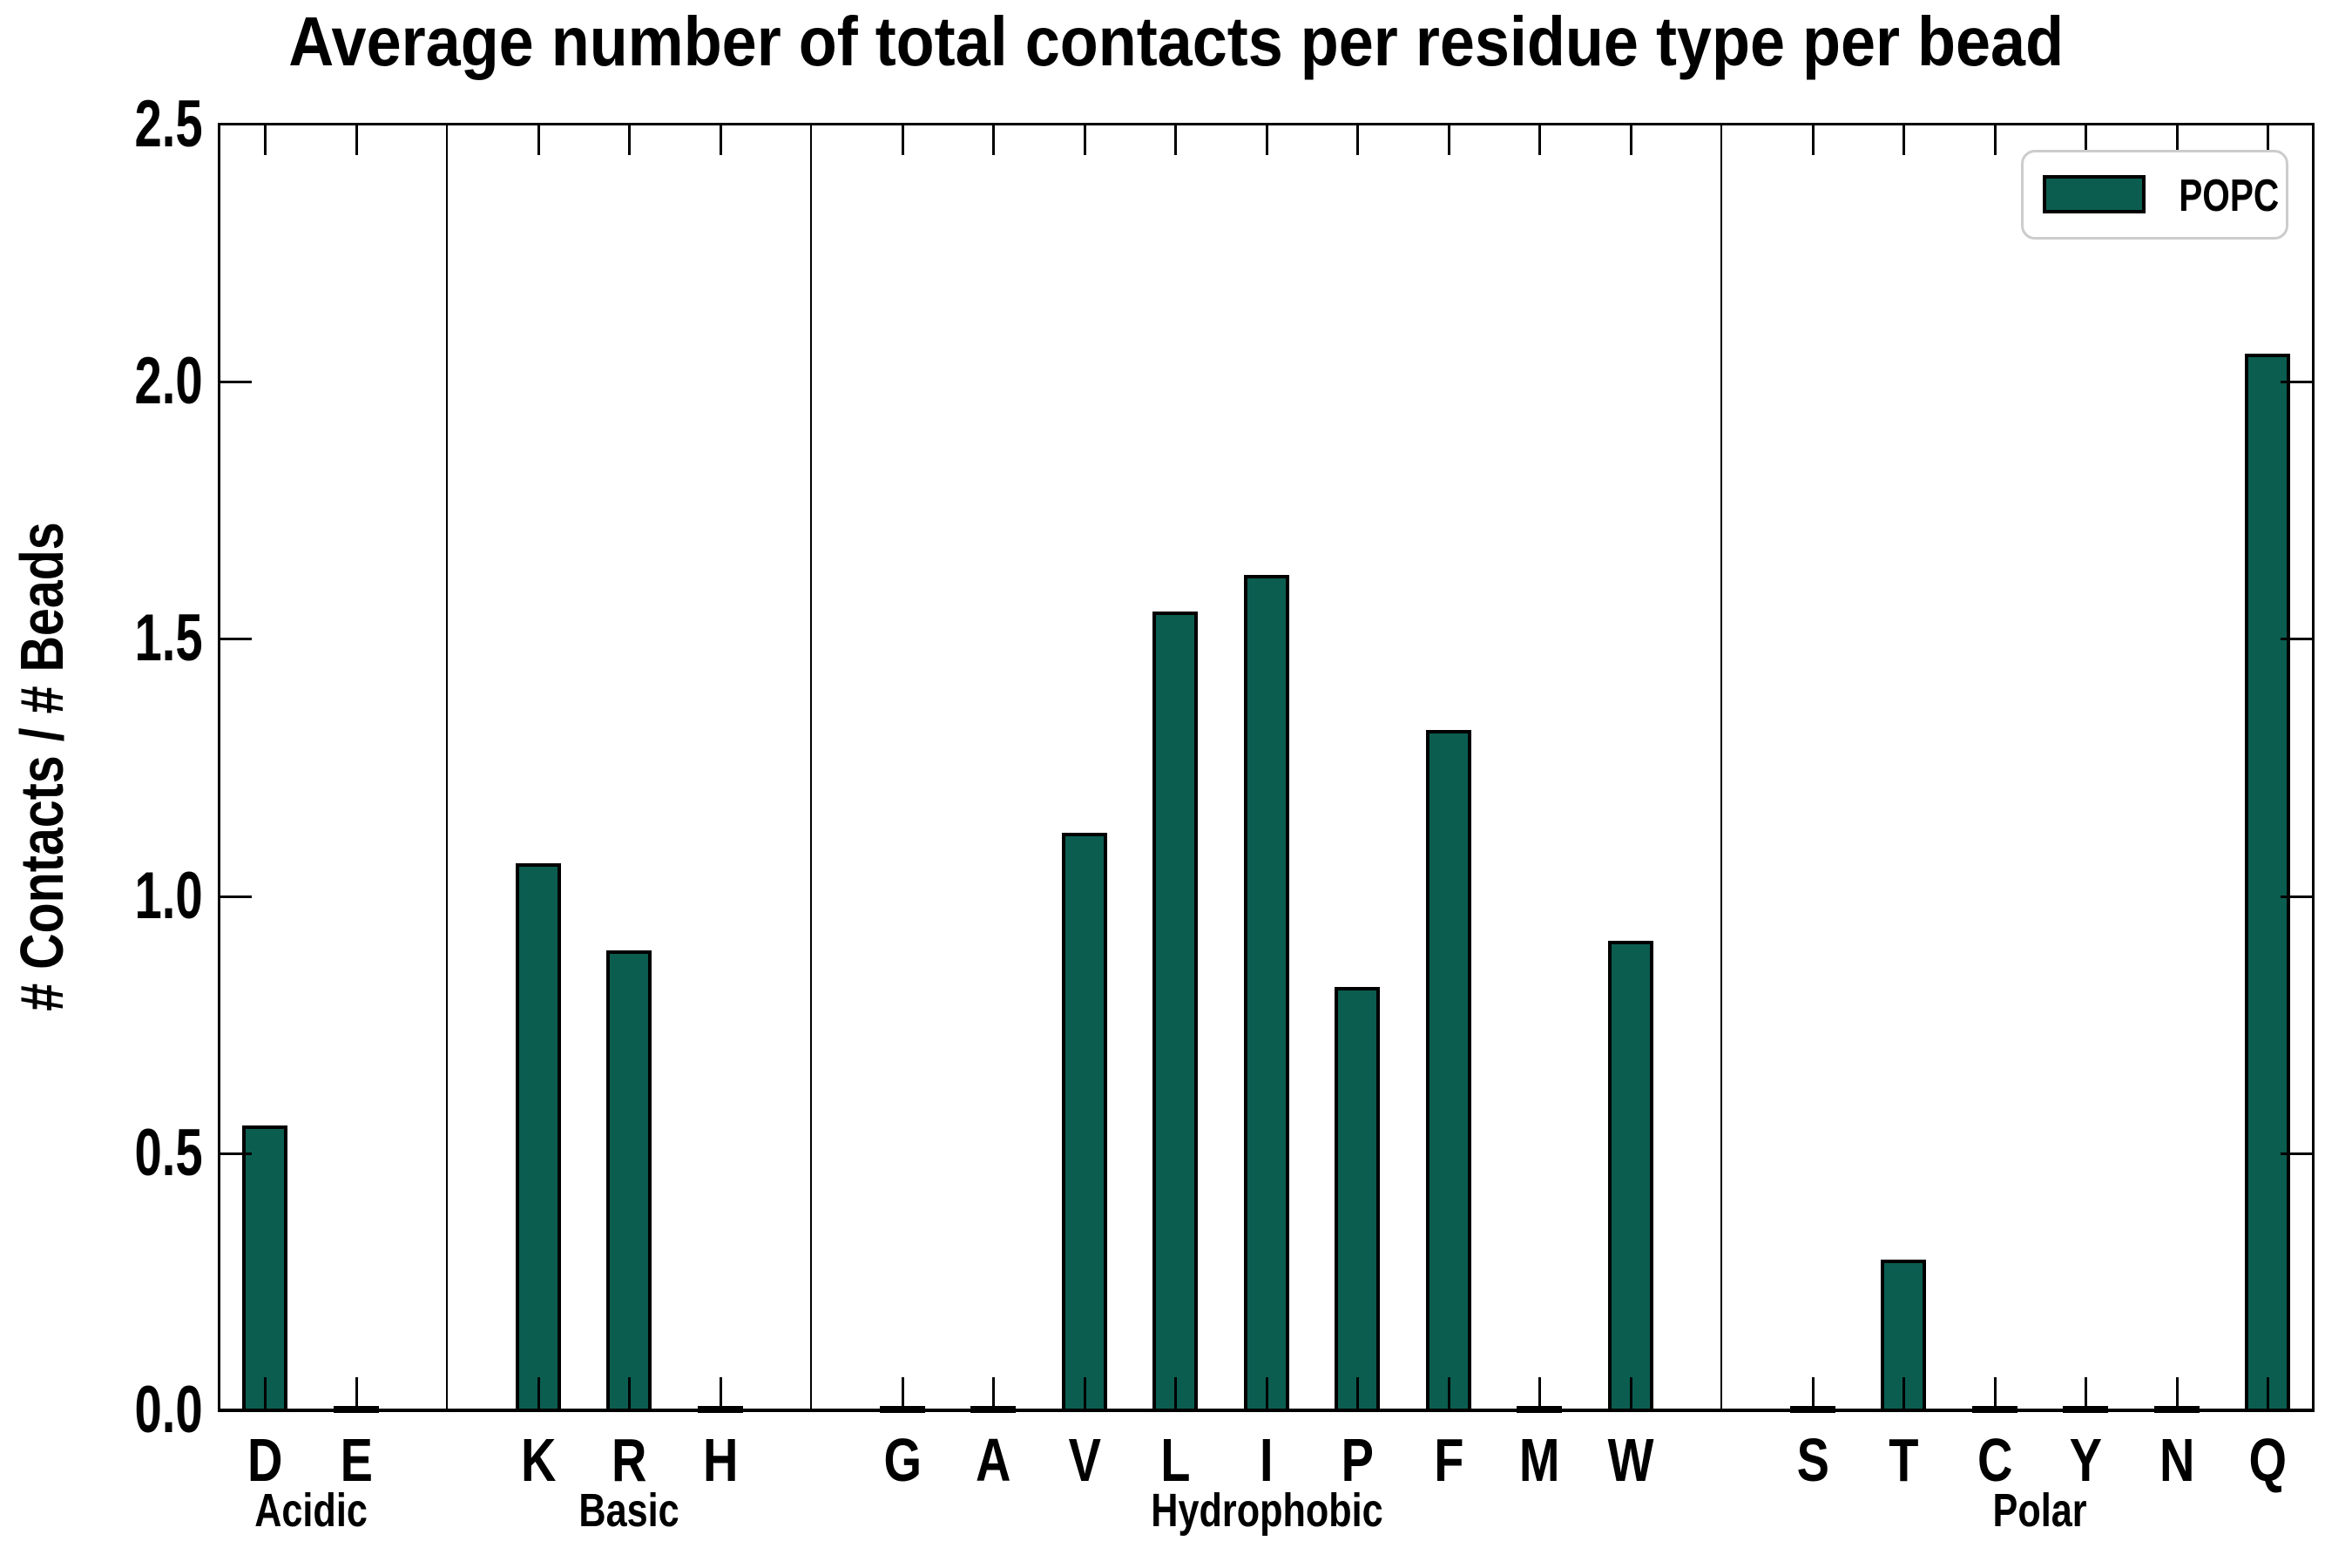  What do you see at coordinates (2177, 1460) in the screenshot?
I see `x-label-N: N` at bounding box center [2177, 1460].